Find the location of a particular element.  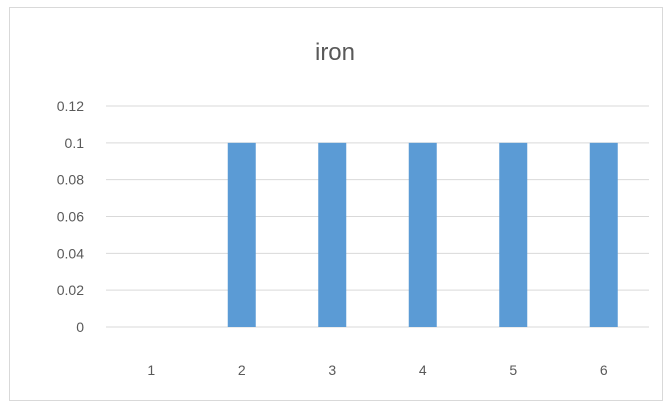

y-axis-ticks: 0 0.02 0.04 0.06 0.08 0.1 0.12 is located at coordinates (70, 216).